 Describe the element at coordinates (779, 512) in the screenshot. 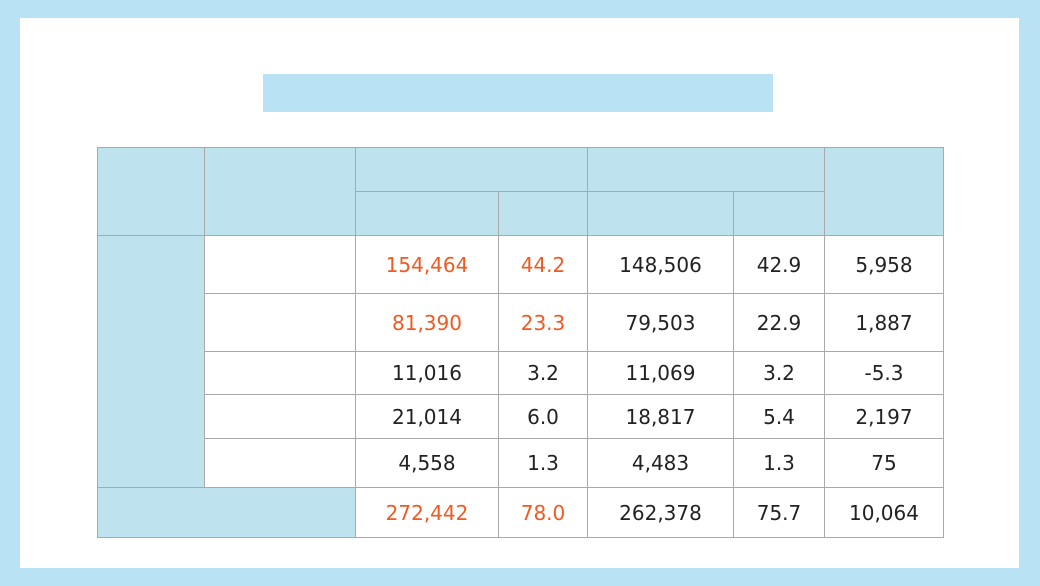

I see `total-ratio-2022: 75.7` at that location.